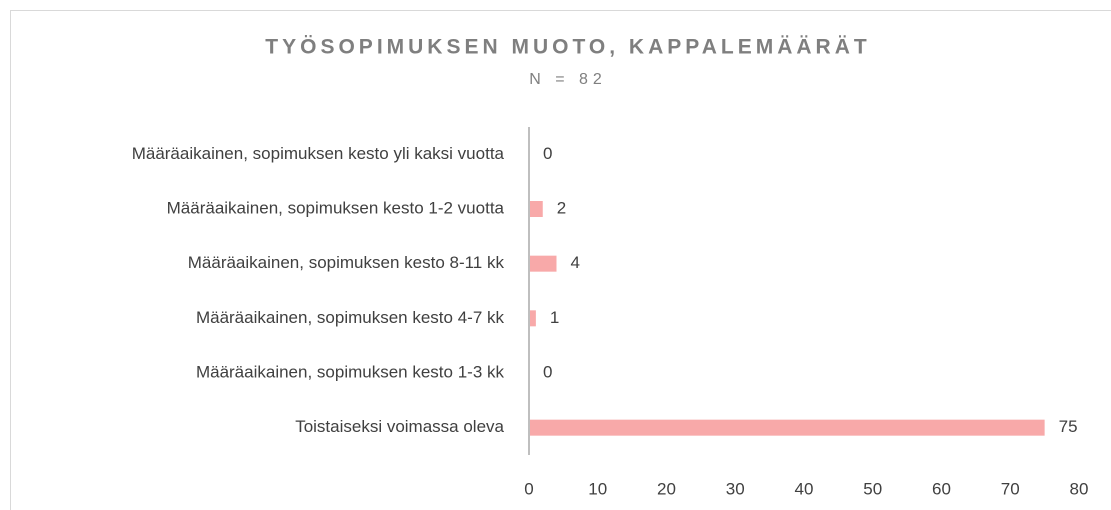  Describe the element at coordinates (350, 371) in the screenshot. I see `y-tick-label: Määräaikainen, sopimuksen kesto 1-3 kk` at that location.